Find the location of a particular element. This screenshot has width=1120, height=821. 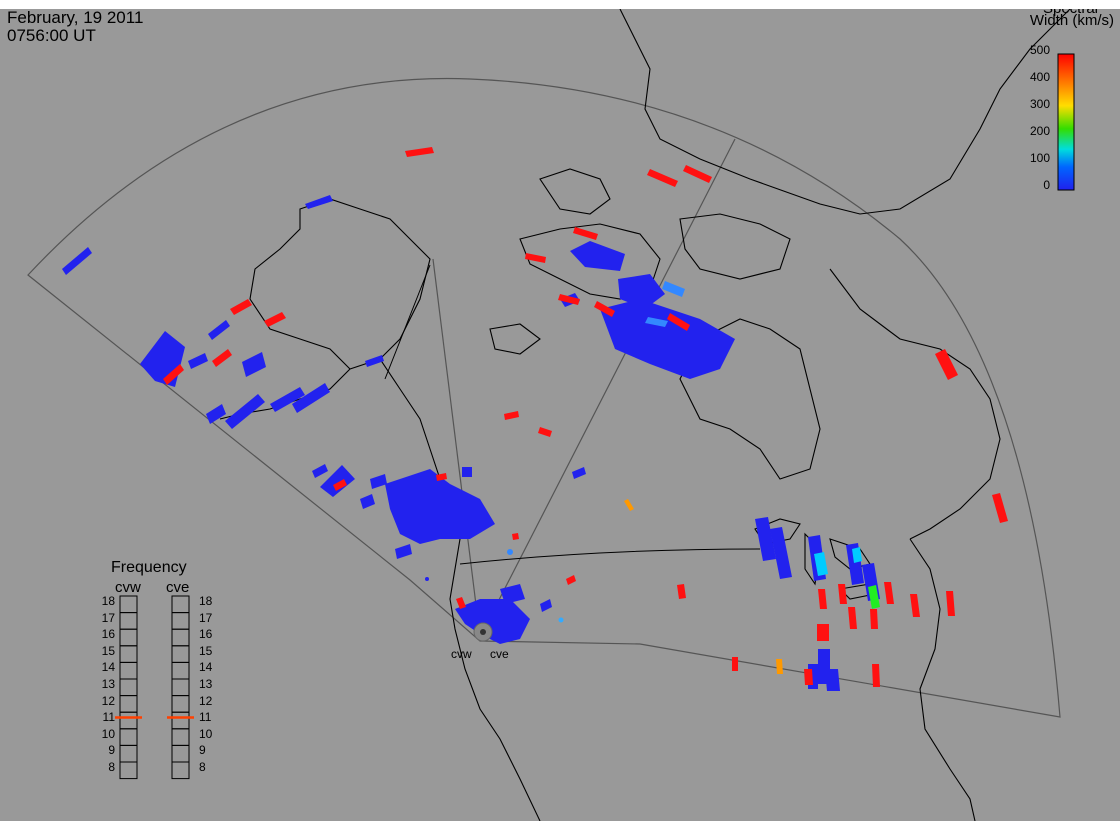

station-label-cve: cve is located at coordinates (499, 654).